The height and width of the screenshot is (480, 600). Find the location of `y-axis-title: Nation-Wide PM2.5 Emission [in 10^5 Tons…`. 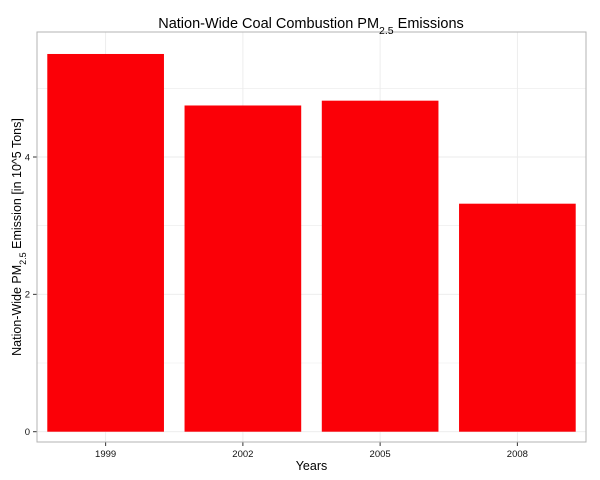

y-axis-title: Nation-Wide PM2.5 Emission [in 10^5 Tons… is located at coordinates (19, 237).